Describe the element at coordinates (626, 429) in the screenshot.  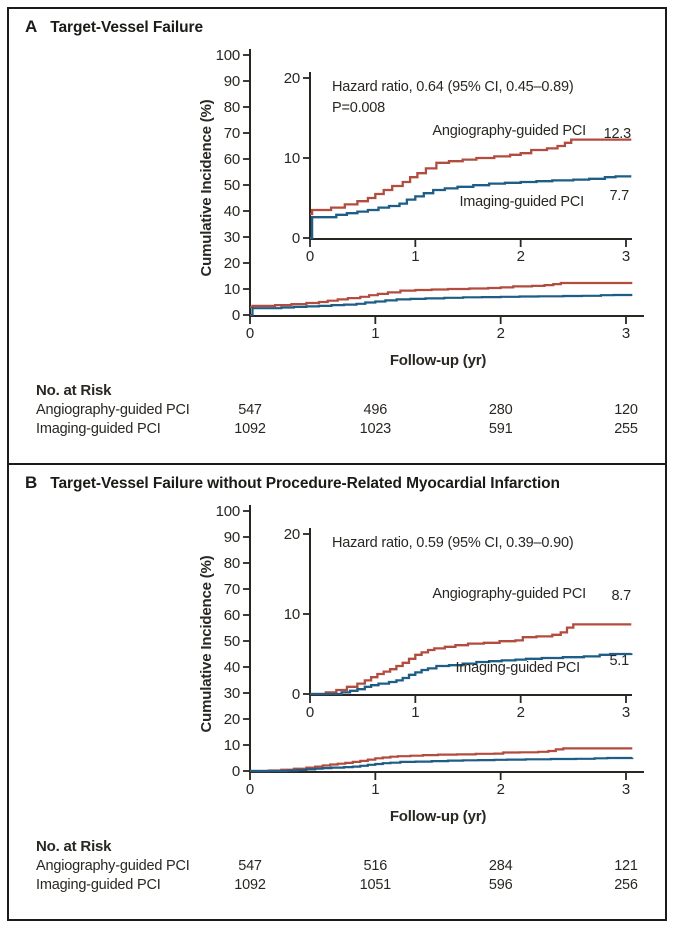
I see `risk-value: 255` at that location.